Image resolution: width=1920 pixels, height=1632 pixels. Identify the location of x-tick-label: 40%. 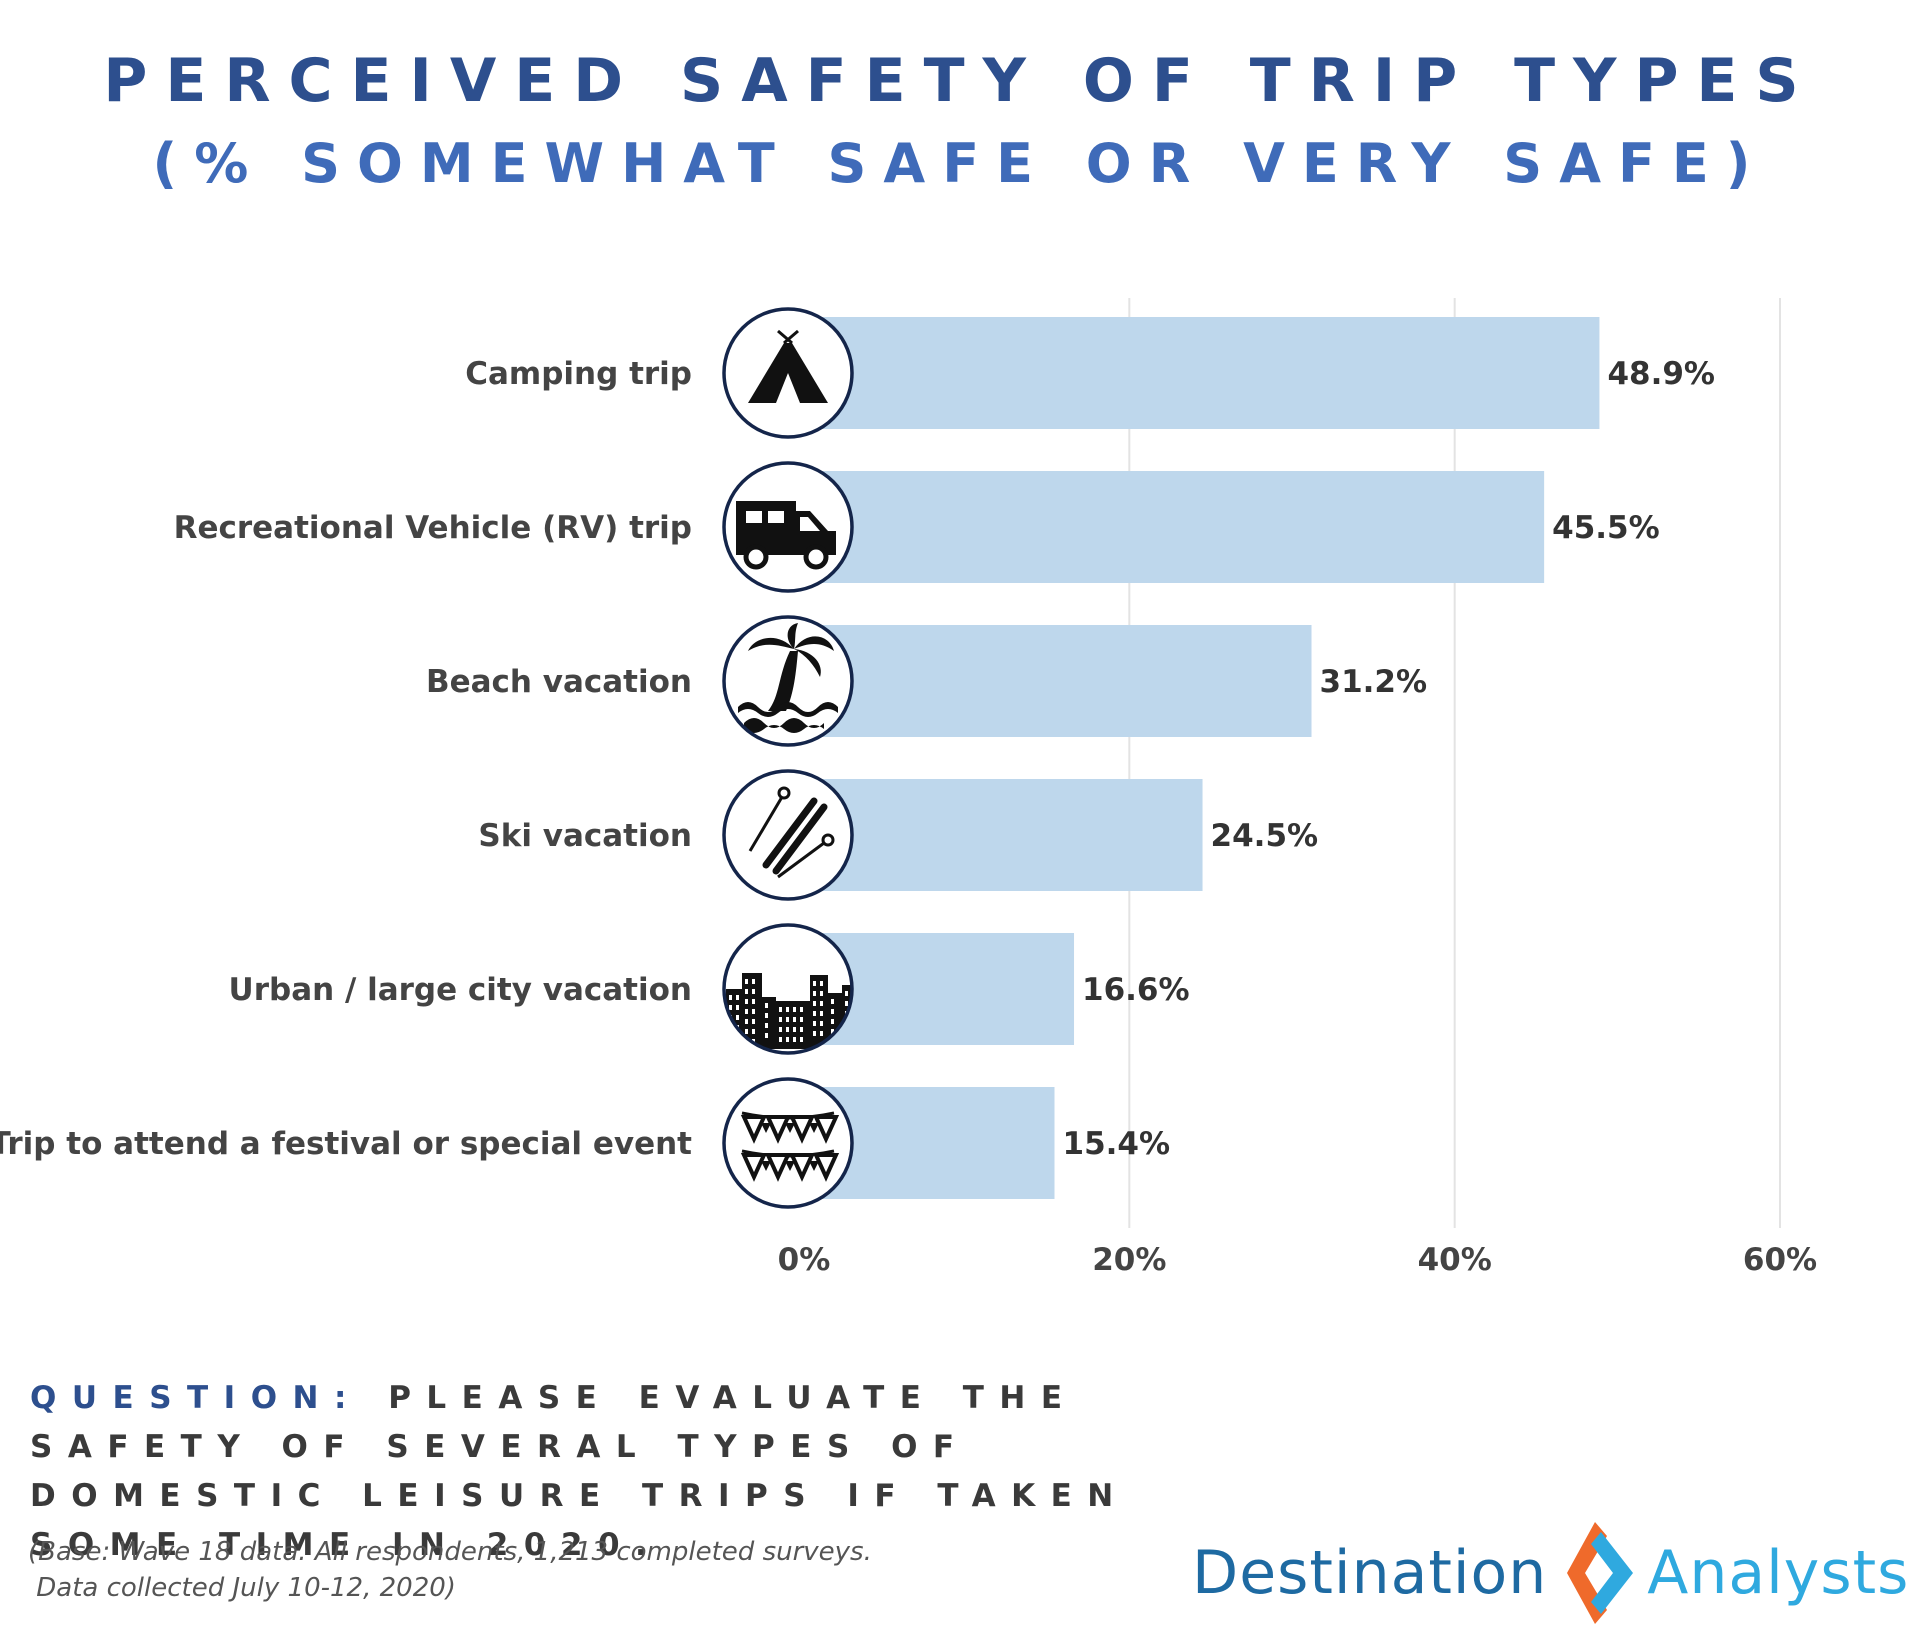
(1455, 1260).